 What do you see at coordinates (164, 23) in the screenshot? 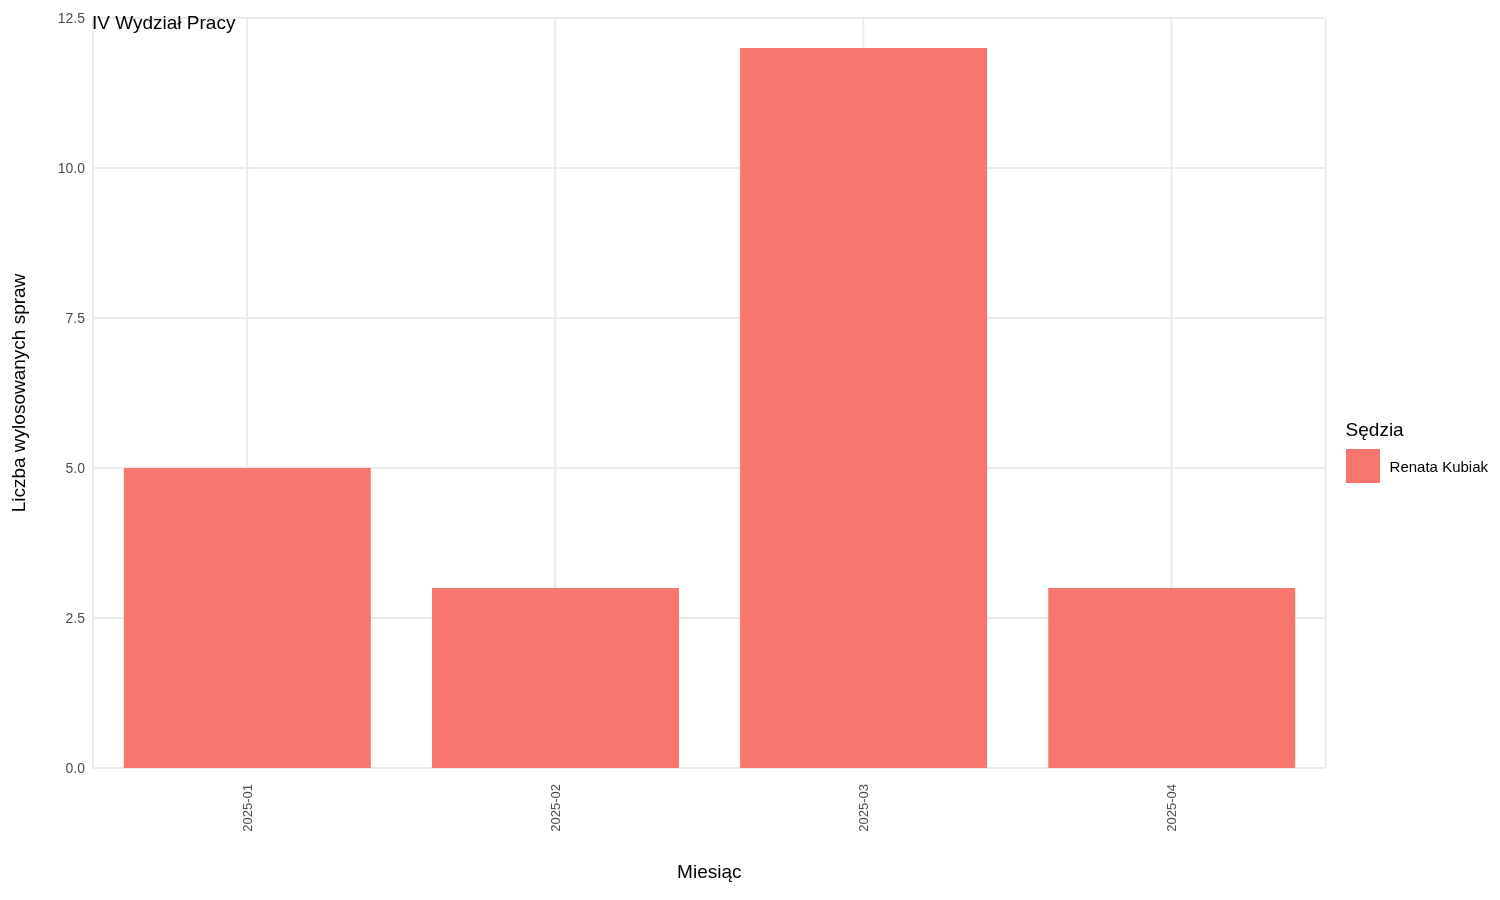
I see `chart-title: IV Wydział Pracy` at bounding box center [164, 23].